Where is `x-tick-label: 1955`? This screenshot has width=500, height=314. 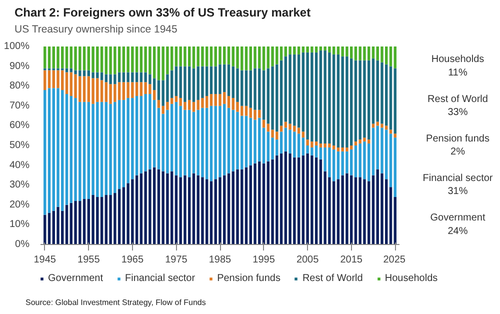 x-tick-label: 1955 is located at coordinates (89, 260).